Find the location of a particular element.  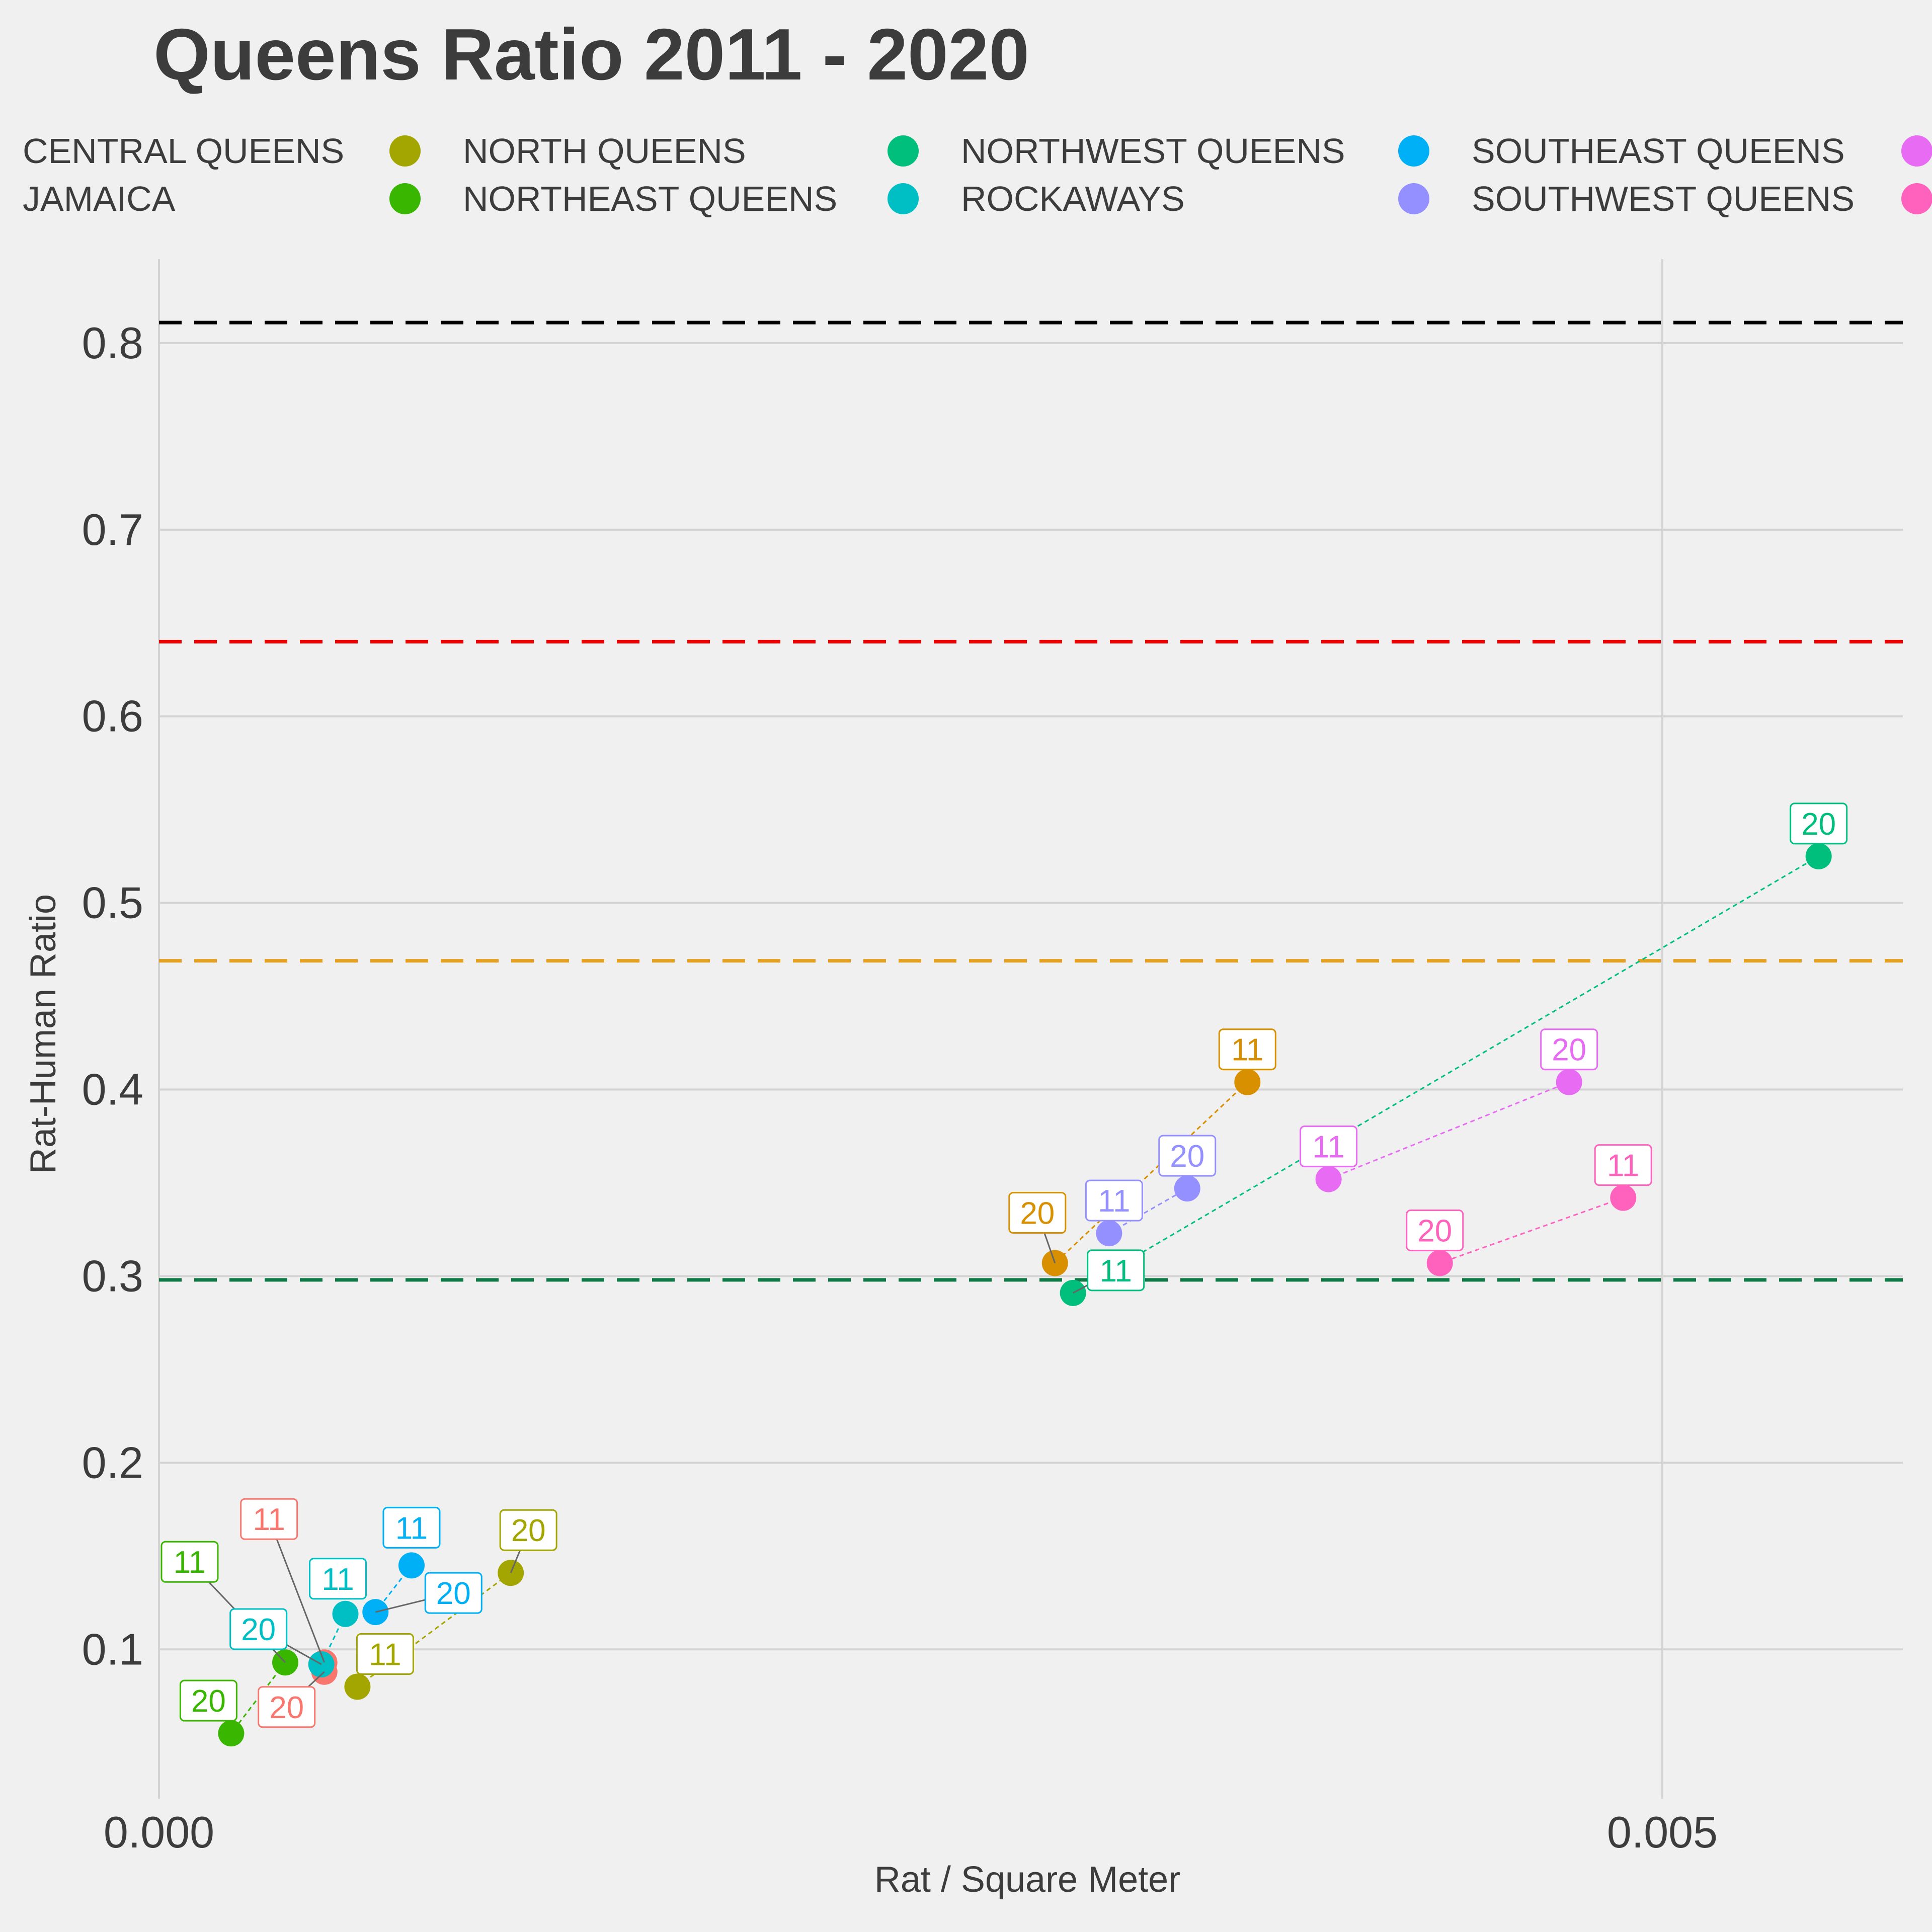

y-tick-label: 0.8 is located at coordinates (113, 343).